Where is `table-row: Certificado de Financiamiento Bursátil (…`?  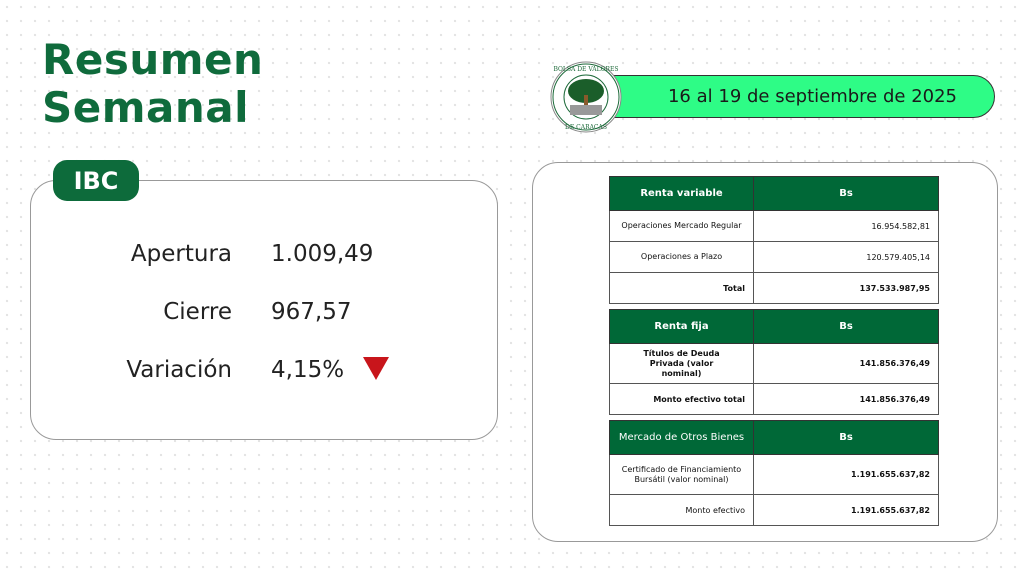 table-row: Certificado de Financiamiento Bursátil (… is located at coordinates (774, 474).